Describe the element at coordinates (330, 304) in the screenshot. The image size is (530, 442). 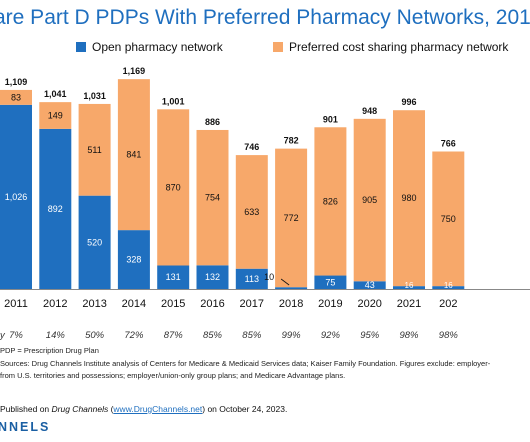
I see `x-tick-2019: 2019` at that location.